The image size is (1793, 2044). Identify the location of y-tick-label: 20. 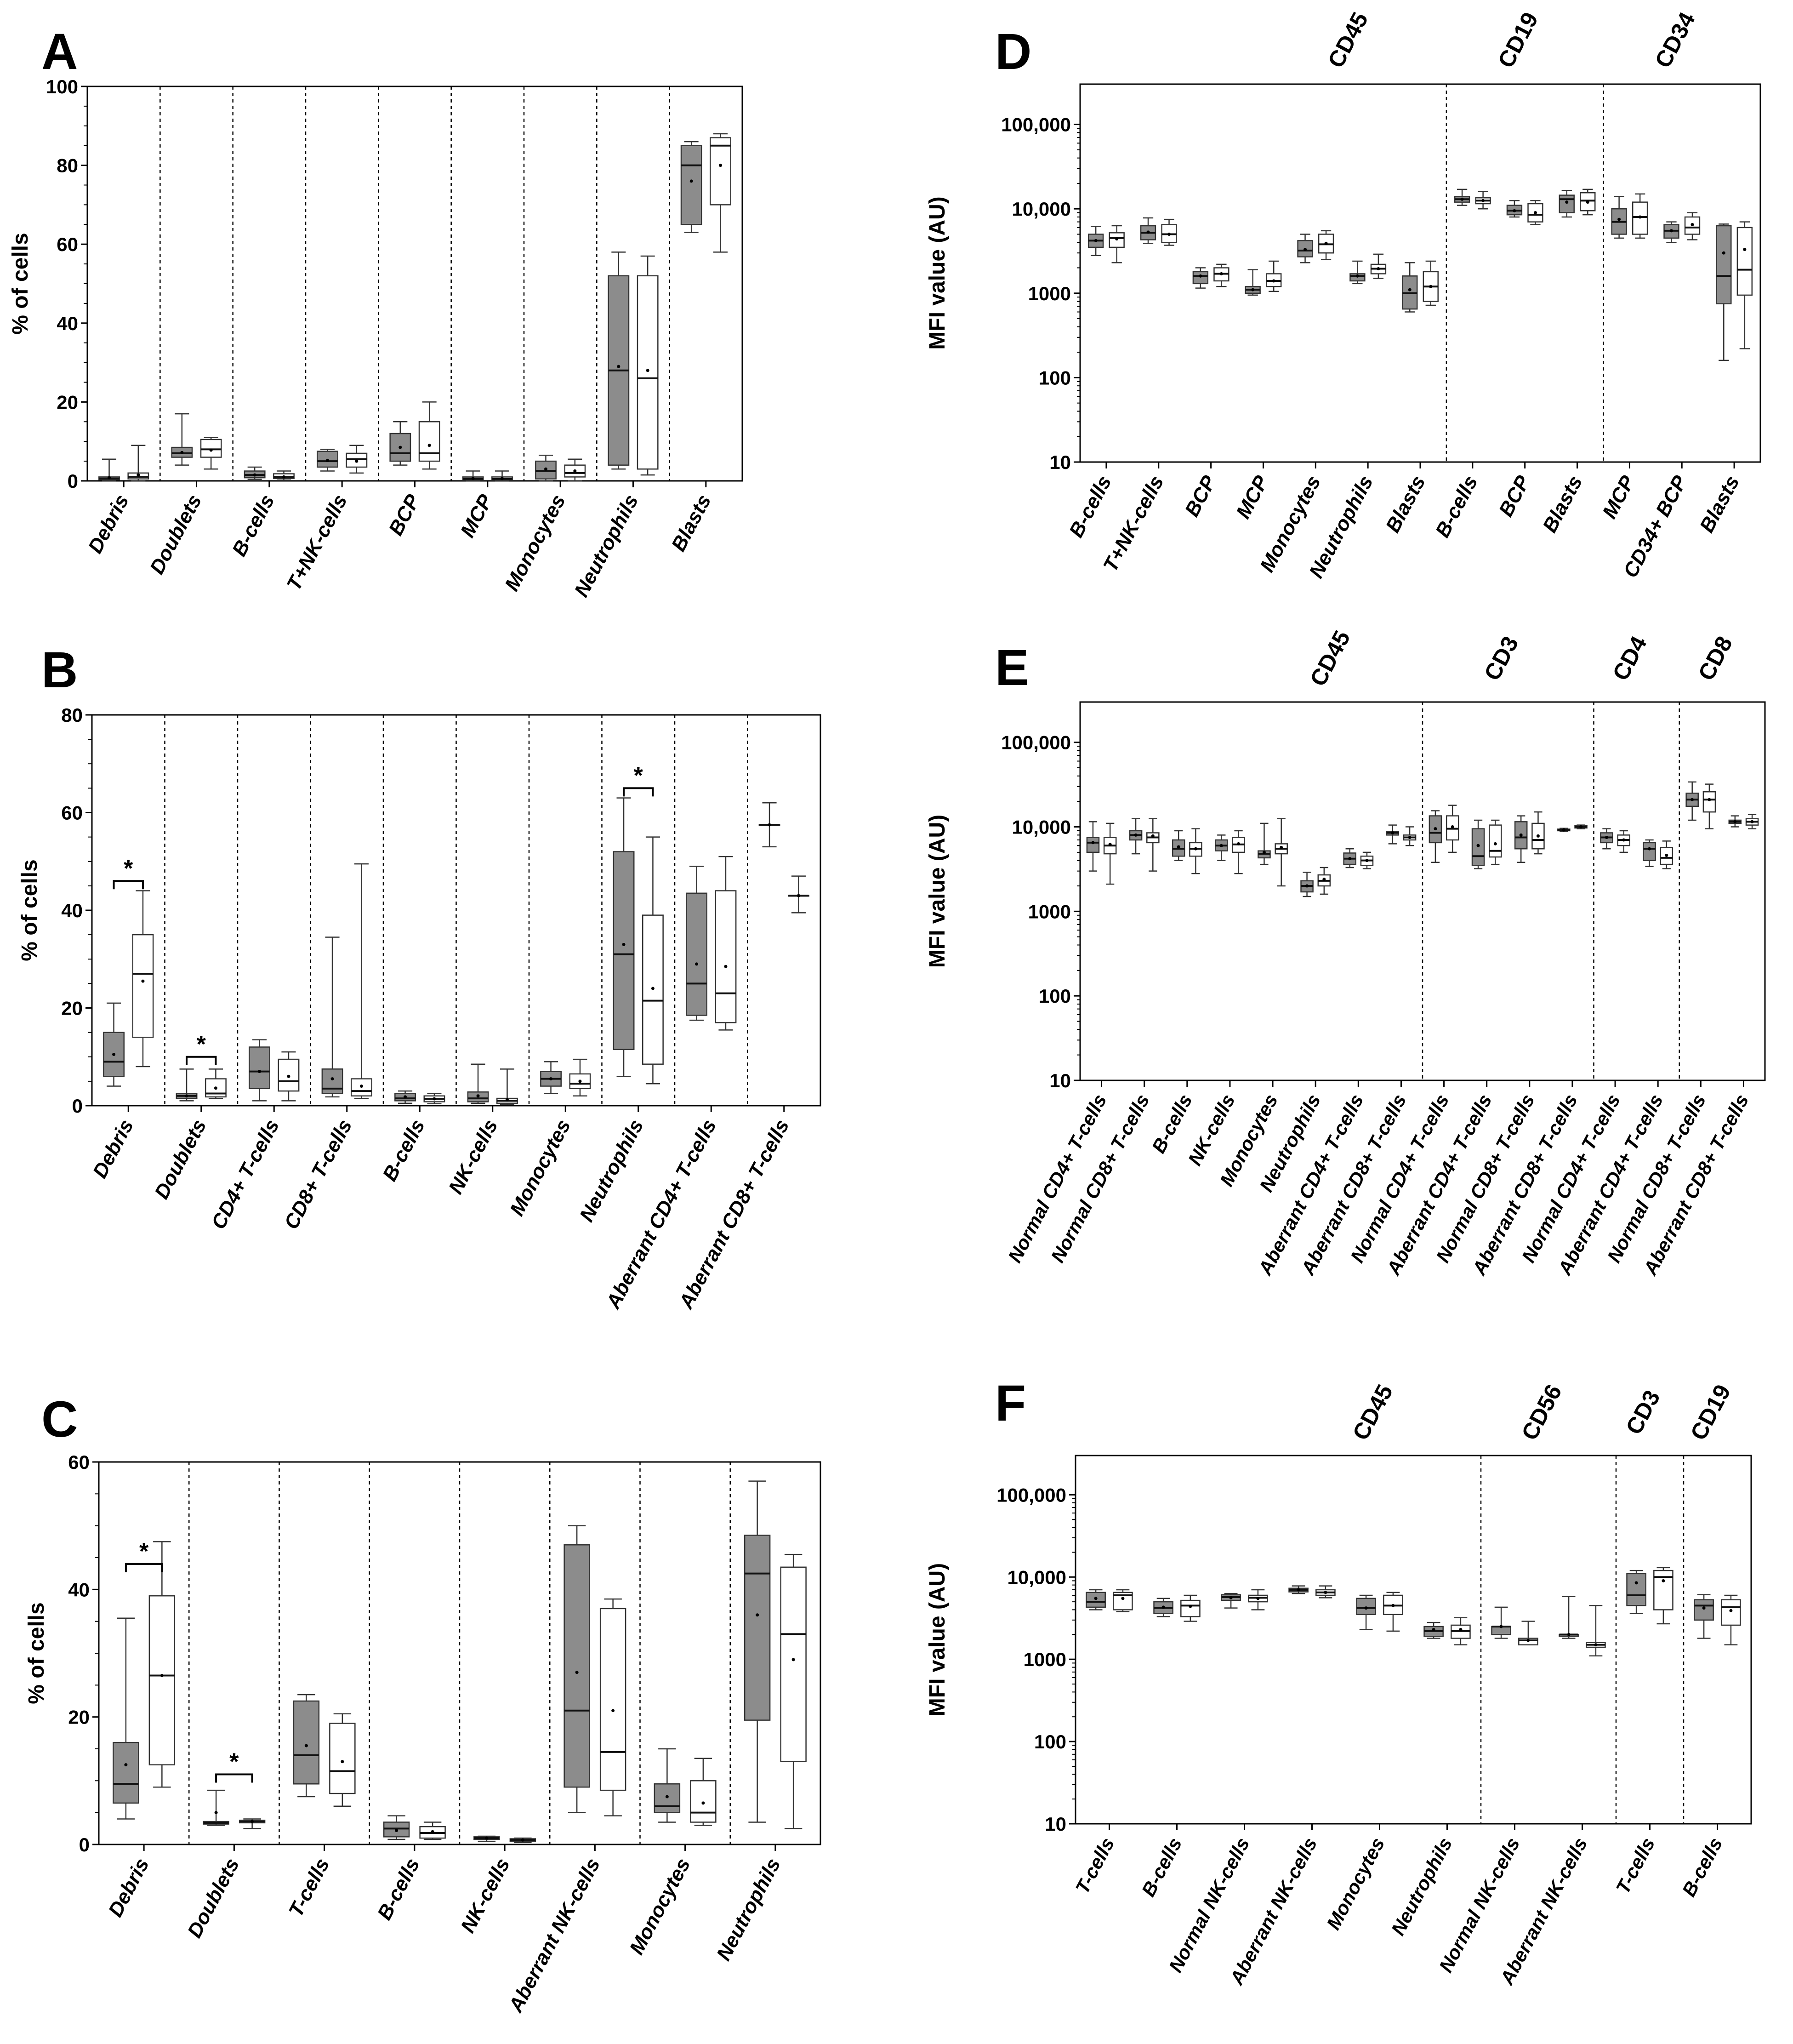
(79, 1717).